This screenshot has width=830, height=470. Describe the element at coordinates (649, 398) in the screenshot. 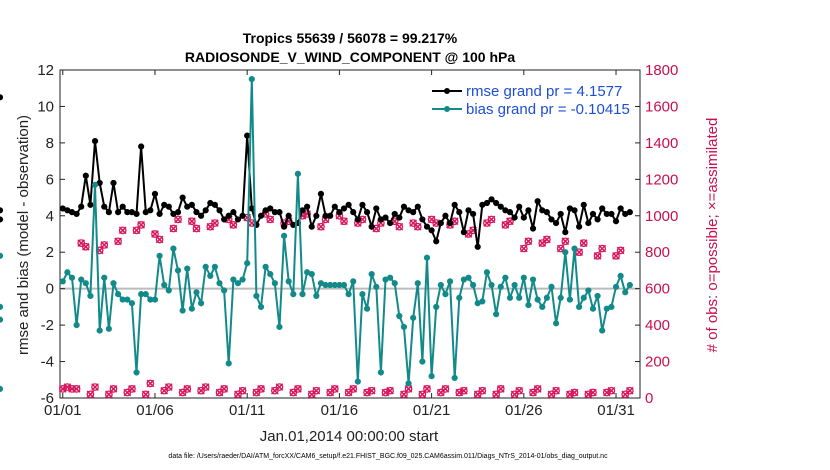

I see `y-tick-label-right: 0` at that location.